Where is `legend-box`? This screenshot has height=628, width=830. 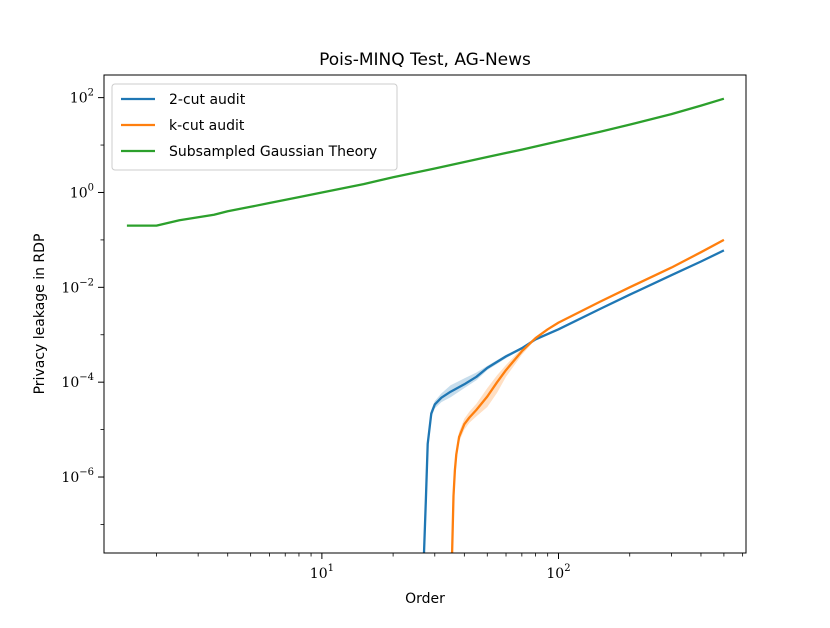 legend-box is located at coordinates (254, 127).